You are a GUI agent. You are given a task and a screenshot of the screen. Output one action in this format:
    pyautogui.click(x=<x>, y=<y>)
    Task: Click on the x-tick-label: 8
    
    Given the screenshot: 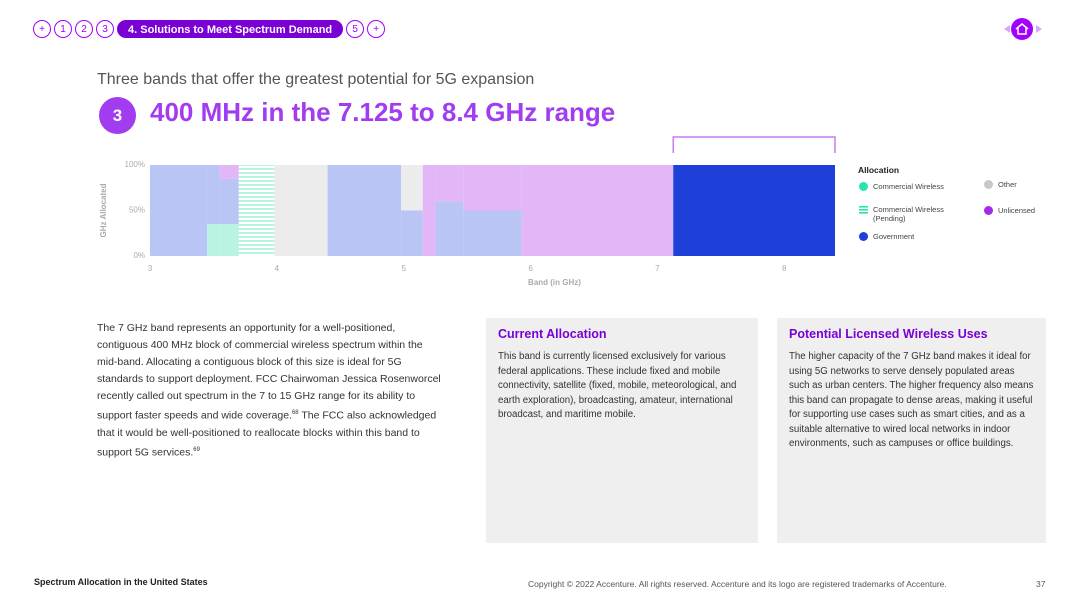 What is the action you would take?
    pyautogui.click(x=784, y=268)
    